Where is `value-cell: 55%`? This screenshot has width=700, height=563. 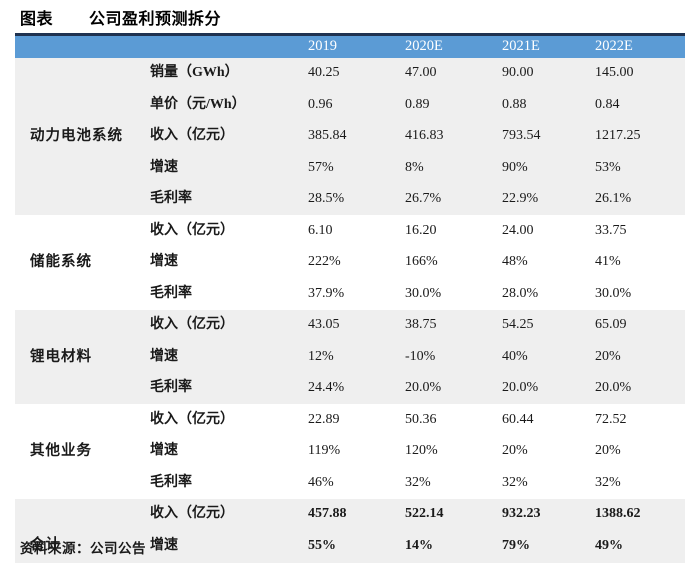 value-cell: 55% is located at coordinates (356, 546).